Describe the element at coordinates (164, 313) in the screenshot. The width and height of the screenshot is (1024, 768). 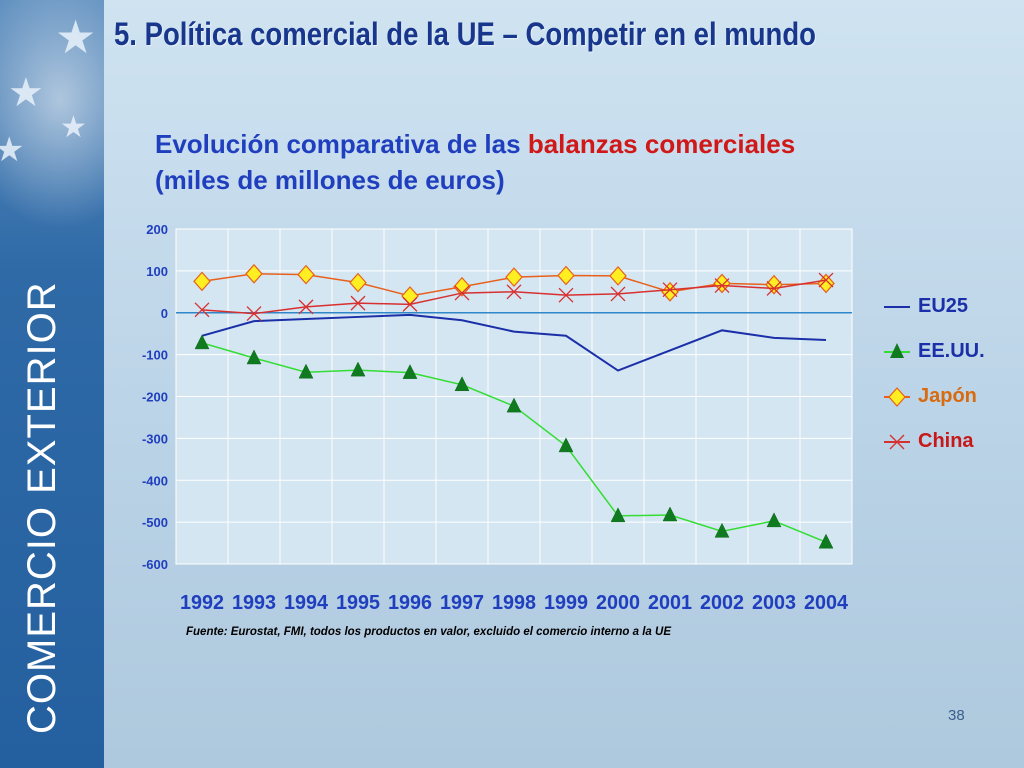
I see `y-tick-label: 0` at that location.